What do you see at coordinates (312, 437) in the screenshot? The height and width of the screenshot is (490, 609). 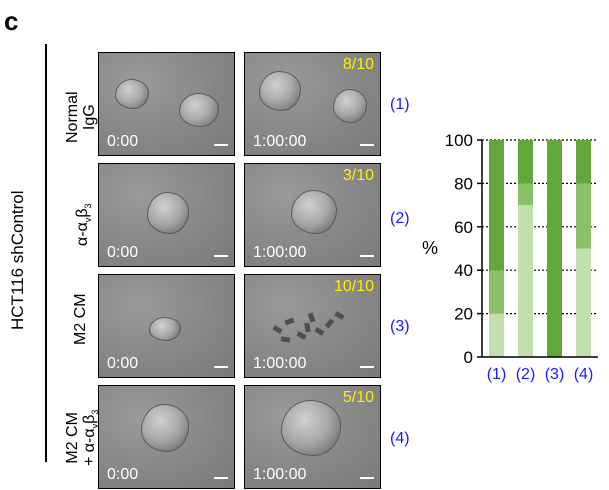 I see `micrograph-row4-end: 1:00:00 5/10` at bounding box center [312, 437].